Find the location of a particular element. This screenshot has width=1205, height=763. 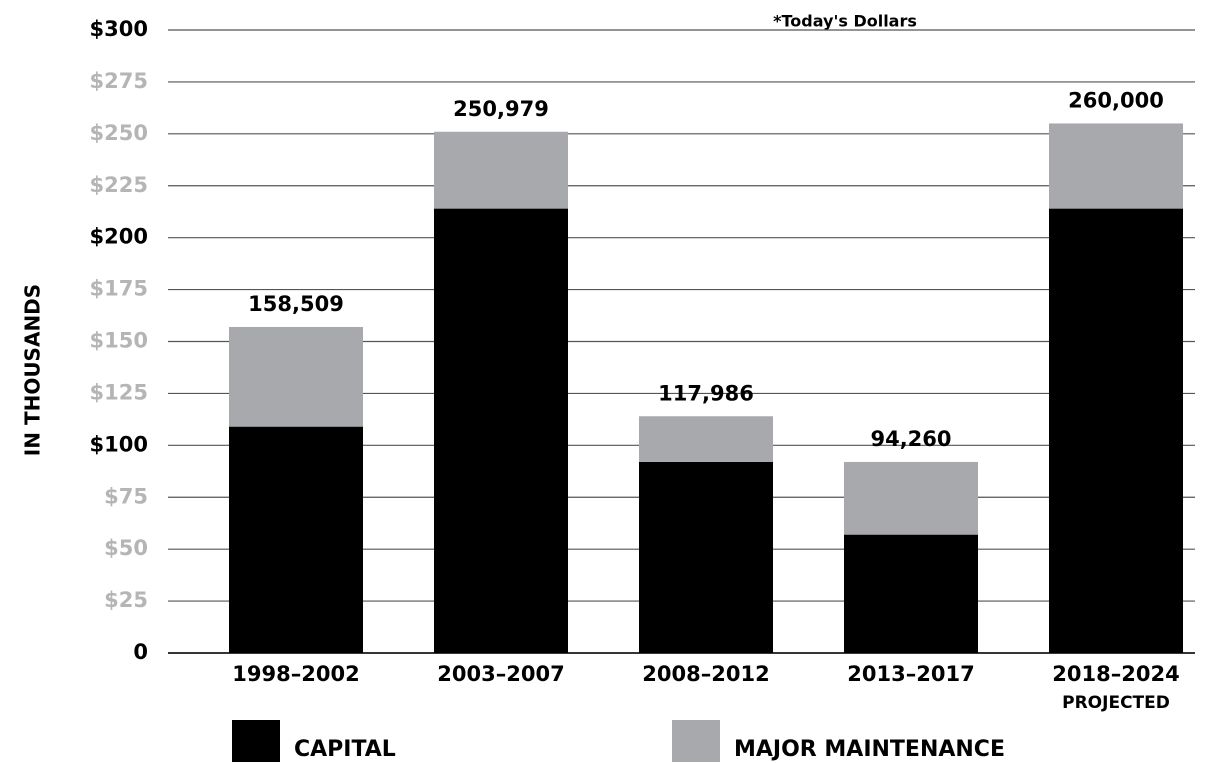

y-tick-label: $175 is located at coordinates (119, 289).